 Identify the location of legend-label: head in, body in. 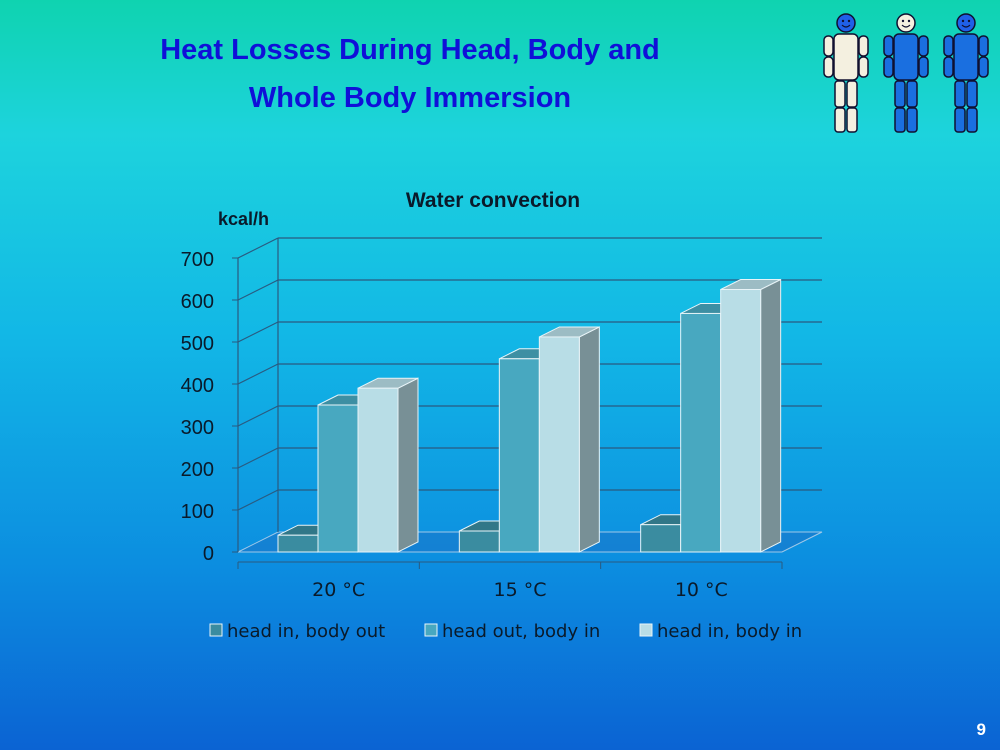
(729, 631).